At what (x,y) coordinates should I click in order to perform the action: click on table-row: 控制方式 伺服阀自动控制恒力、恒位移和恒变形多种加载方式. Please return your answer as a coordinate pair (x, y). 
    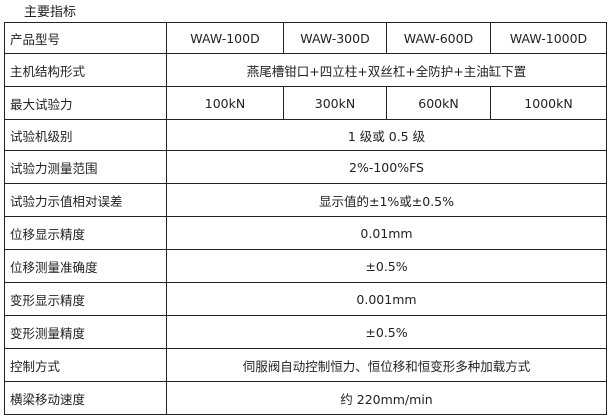
    Looking at the image, I should click on (305, 365).